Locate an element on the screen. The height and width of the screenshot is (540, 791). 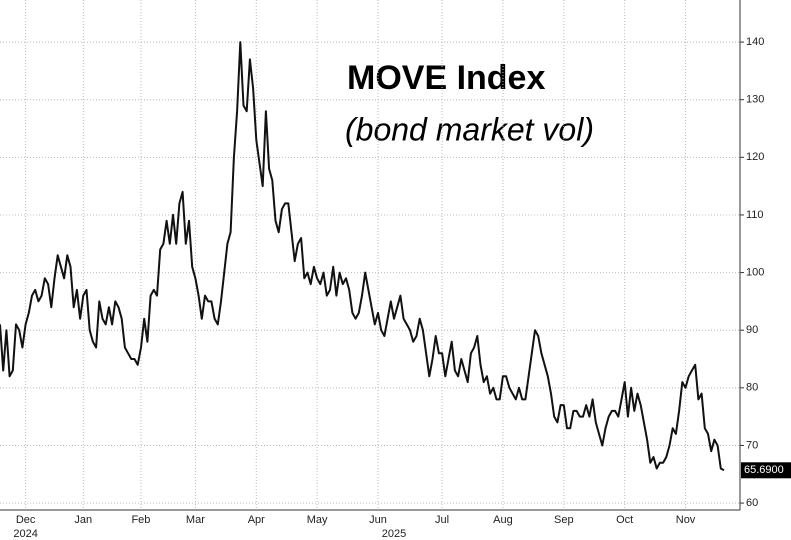
x-tick-label: Feb is located at coordinates (140, 520).